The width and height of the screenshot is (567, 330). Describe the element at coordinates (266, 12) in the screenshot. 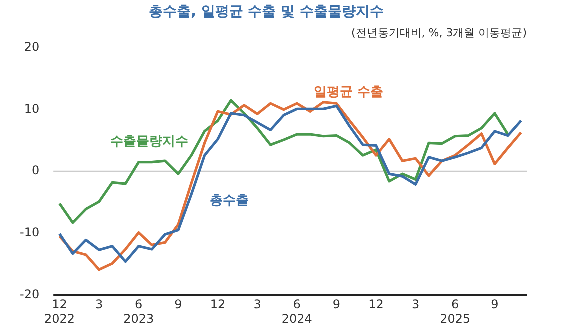

I see `chart-title: 총수출, 일평균 수출 및 수출물량지수` at that location.